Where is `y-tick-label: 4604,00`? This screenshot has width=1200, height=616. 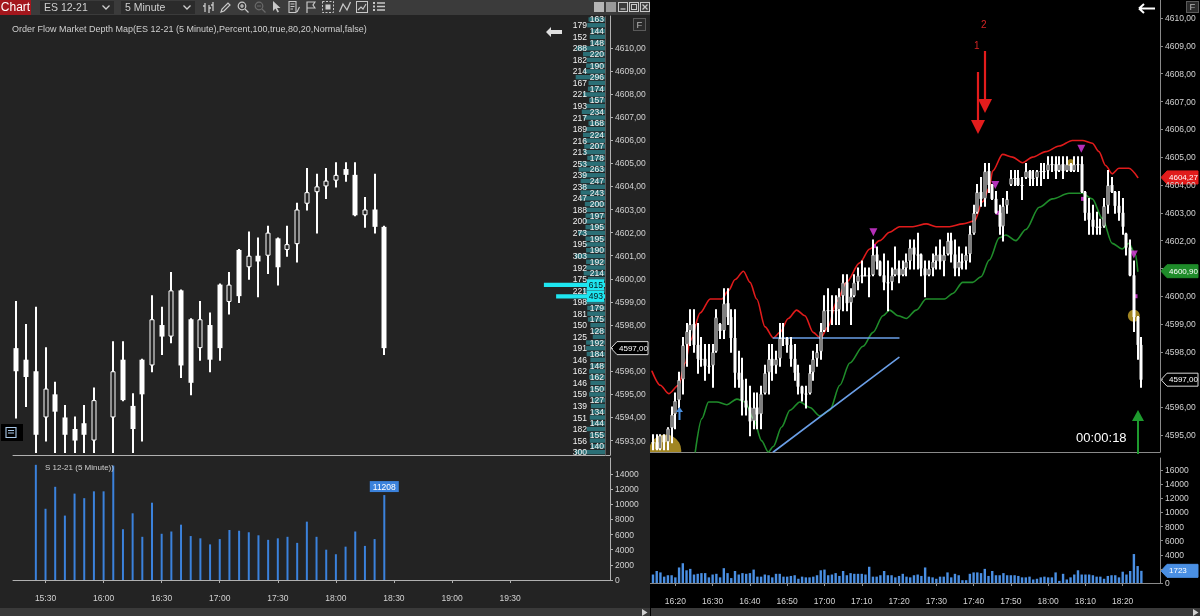
y-tick-label: 4604,00 is located at coordinates (630, 186).